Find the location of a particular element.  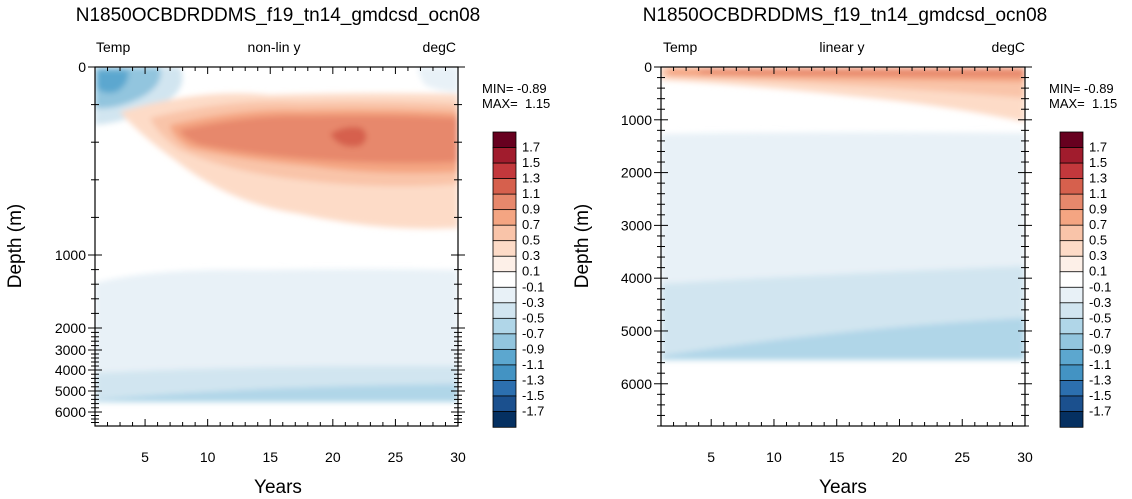

y-tick-label: 6000 is located at coordinates (636, 384).